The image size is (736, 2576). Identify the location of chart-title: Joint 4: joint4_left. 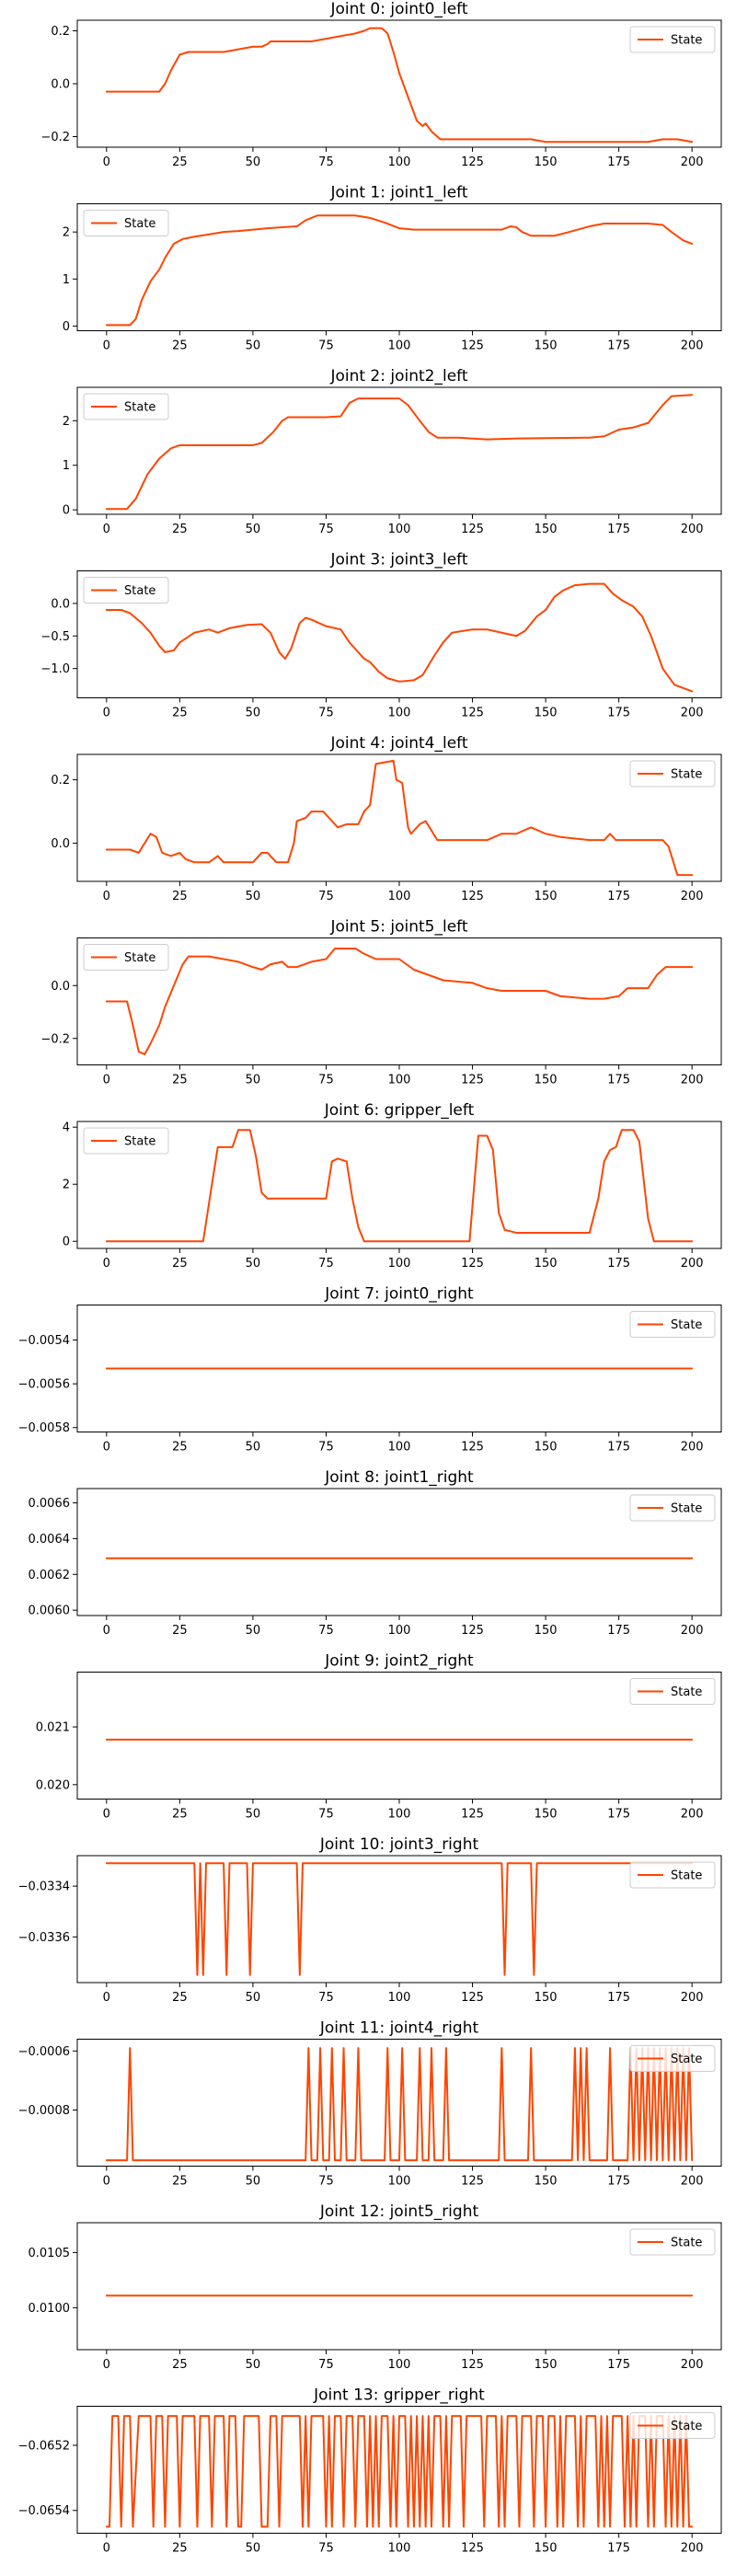
(398, 743).